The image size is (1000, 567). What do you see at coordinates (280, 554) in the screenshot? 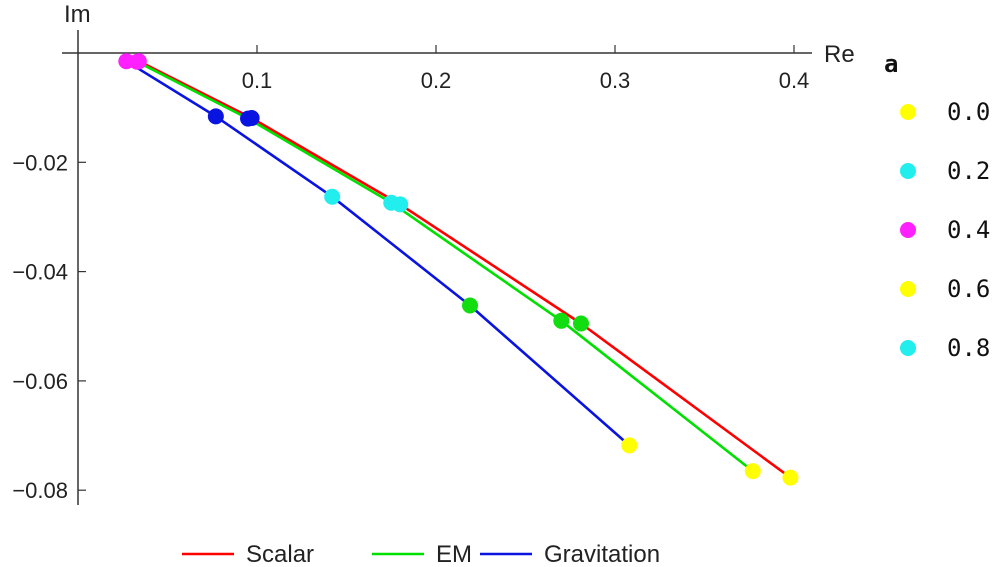
I see `series-legend-label: Scalar` at bounding box center [280, 554].